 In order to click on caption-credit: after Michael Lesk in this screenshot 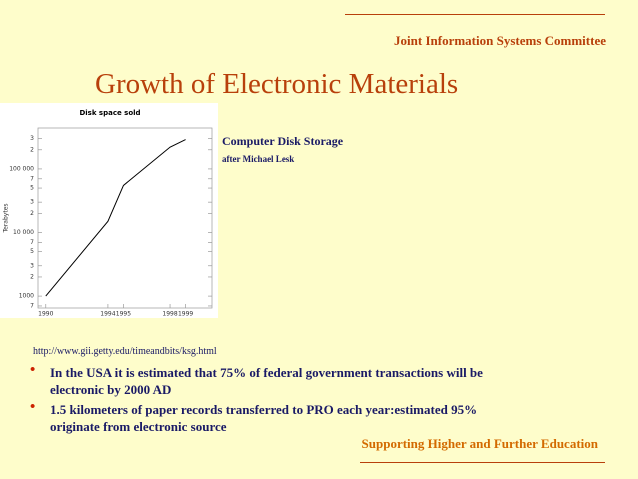, I will do `click(258, 159)`.